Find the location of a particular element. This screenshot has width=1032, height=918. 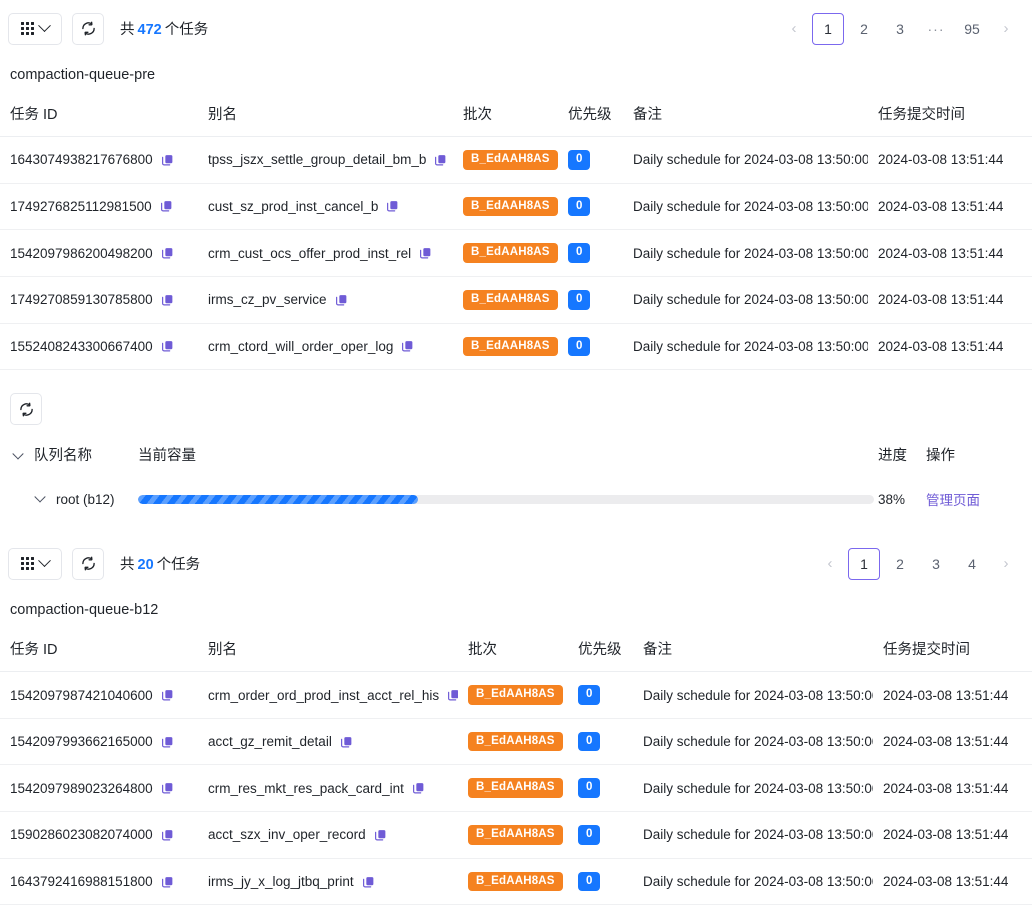

cell-batch: B_EdAAH8AS is located at coordinates (513, 695).